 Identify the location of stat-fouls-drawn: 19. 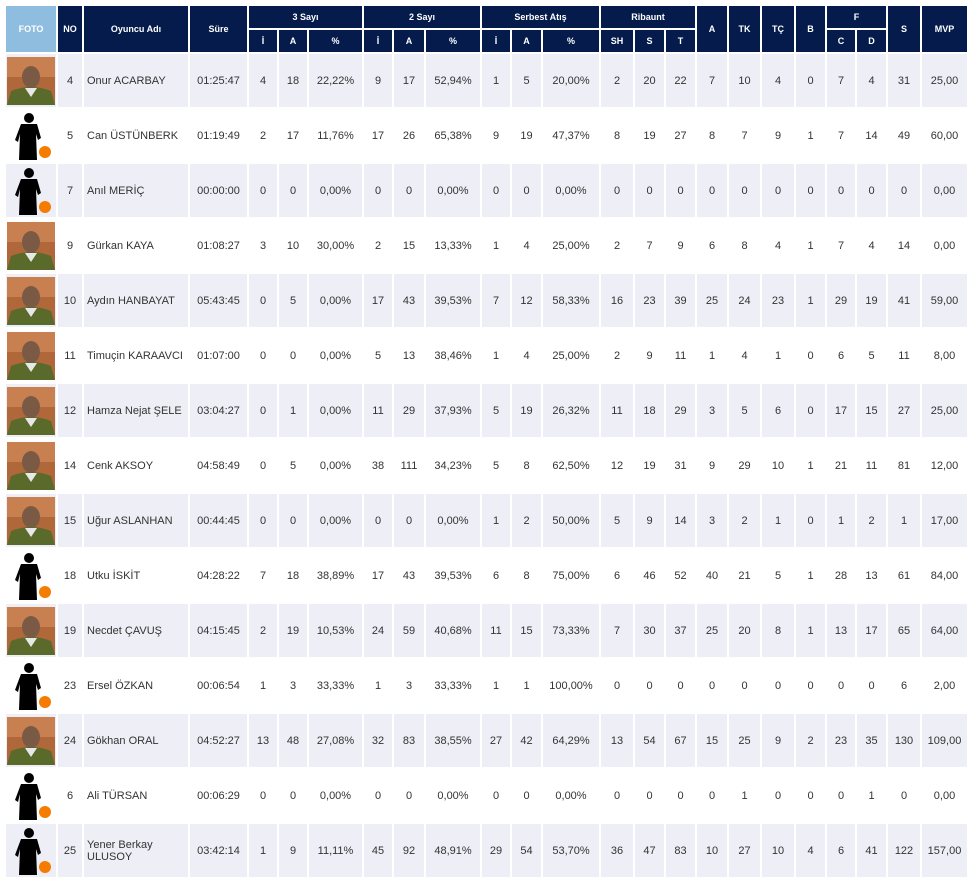
(871, 300).